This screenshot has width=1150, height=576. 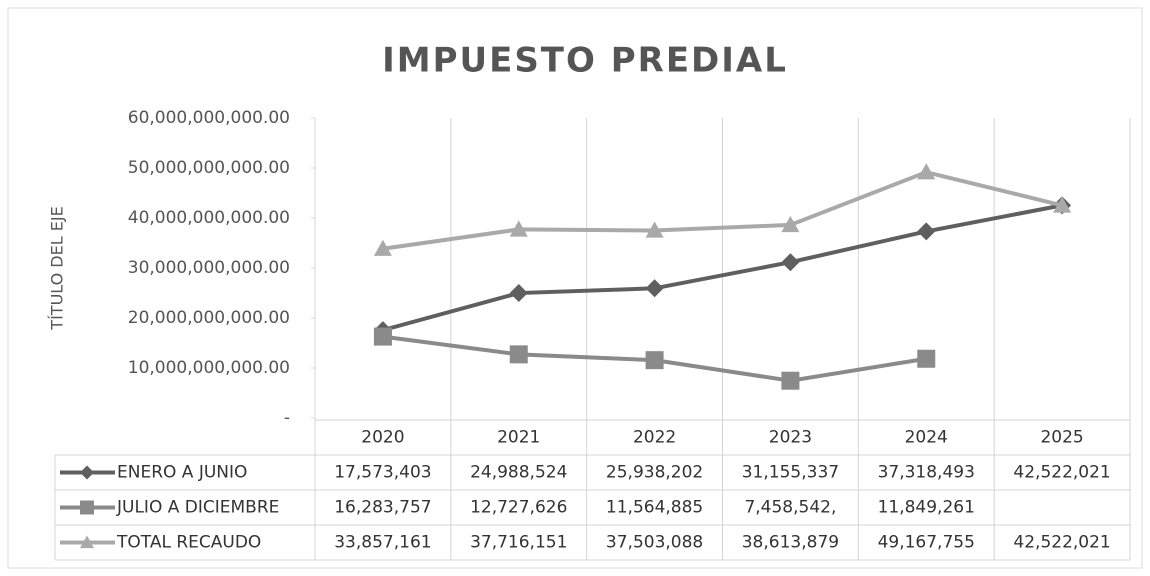 I want to click on table-value: 33,857,161, so click(x=382, y=543).